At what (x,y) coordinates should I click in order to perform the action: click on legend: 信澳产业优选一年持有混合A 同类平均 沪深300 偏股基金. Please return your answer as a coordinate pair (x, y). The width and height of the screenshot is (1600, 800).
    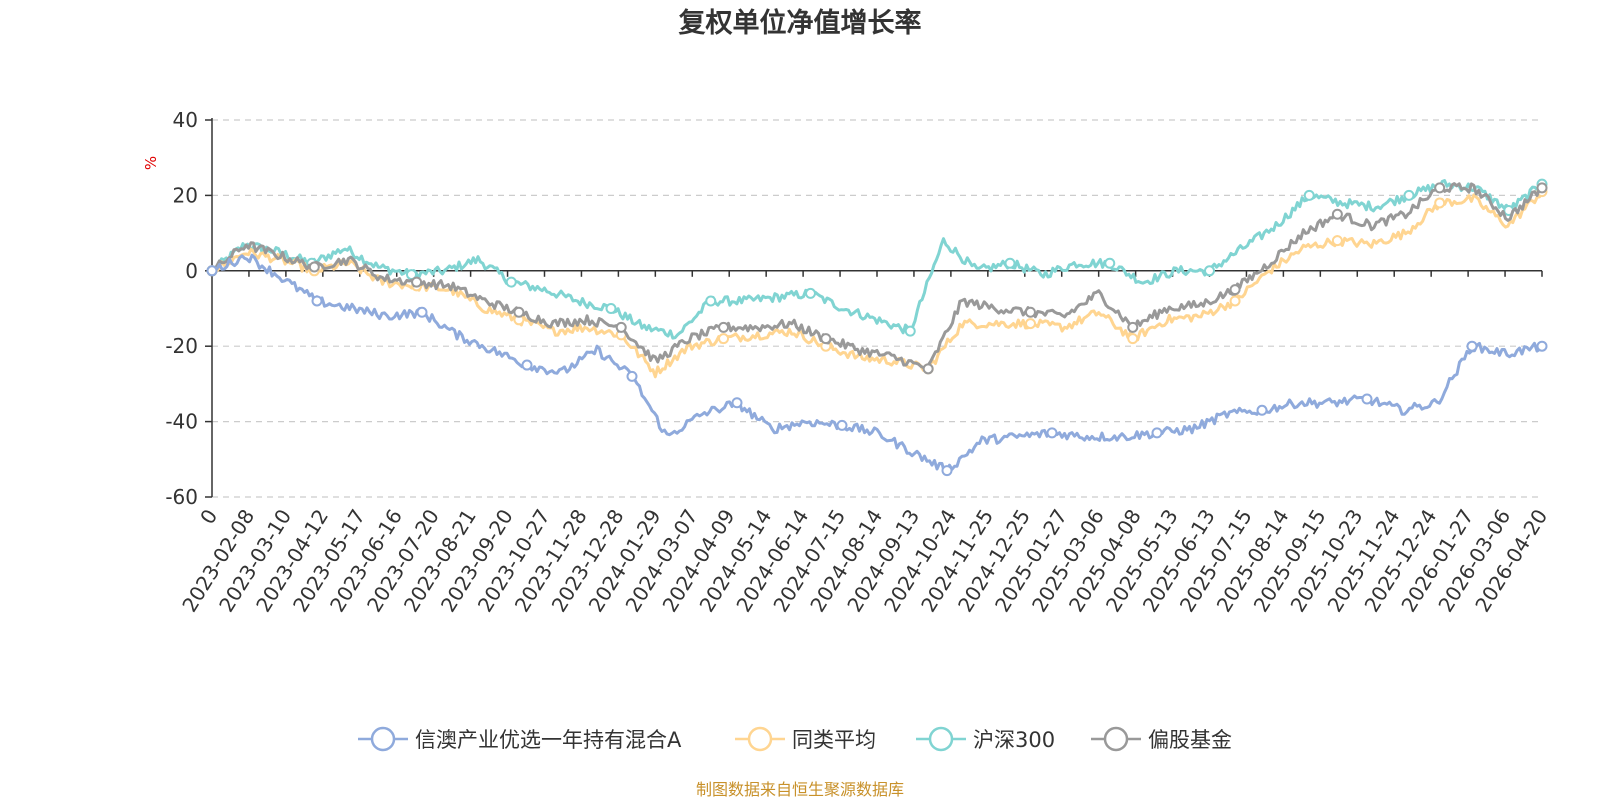
    Looking at the image, I should click on (795, 739).